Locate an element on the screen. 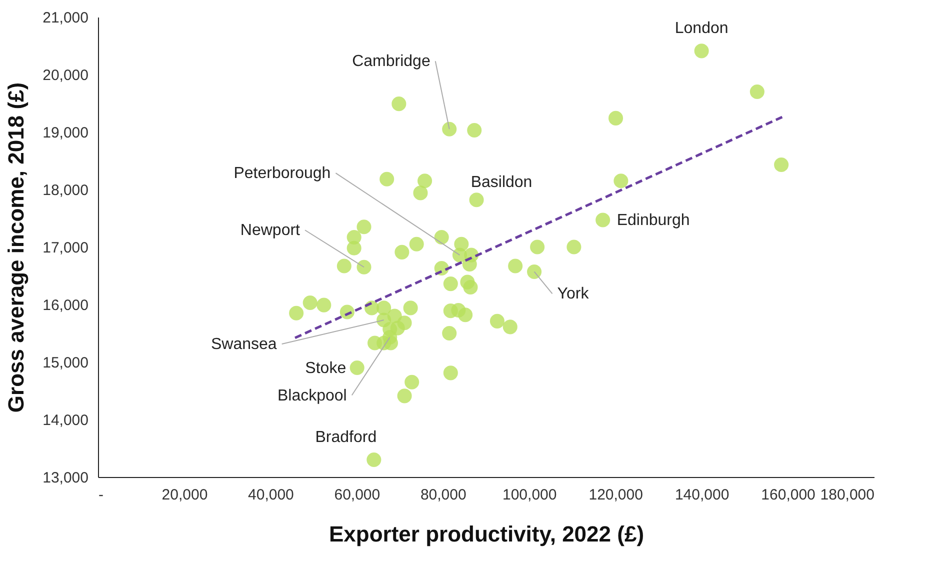  y-tick-label: 13,000 is located at coordinates (65, 478).